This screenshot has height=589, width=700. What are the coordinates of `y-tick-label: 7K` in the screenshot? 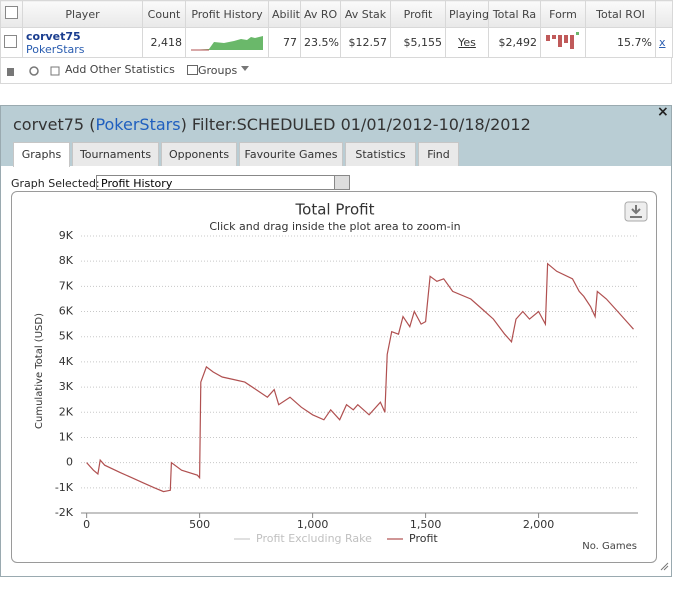 It's located at (66, 285).